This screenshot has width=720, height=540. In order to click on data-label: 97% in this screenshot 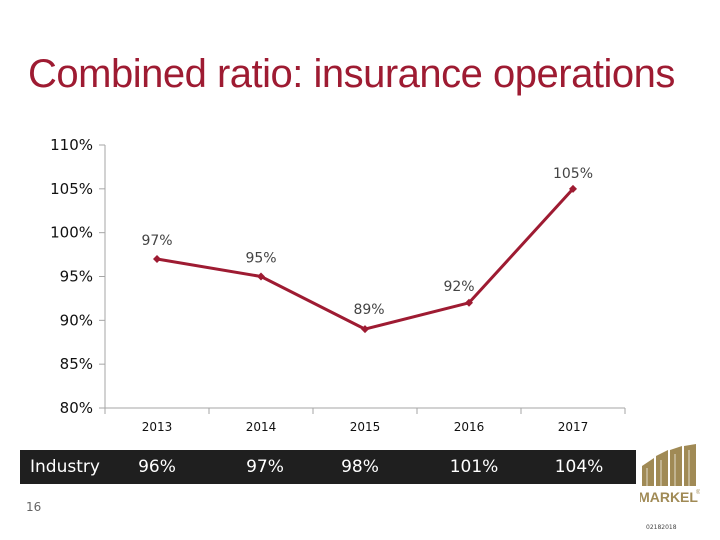, I will do `click(156, 241)`.